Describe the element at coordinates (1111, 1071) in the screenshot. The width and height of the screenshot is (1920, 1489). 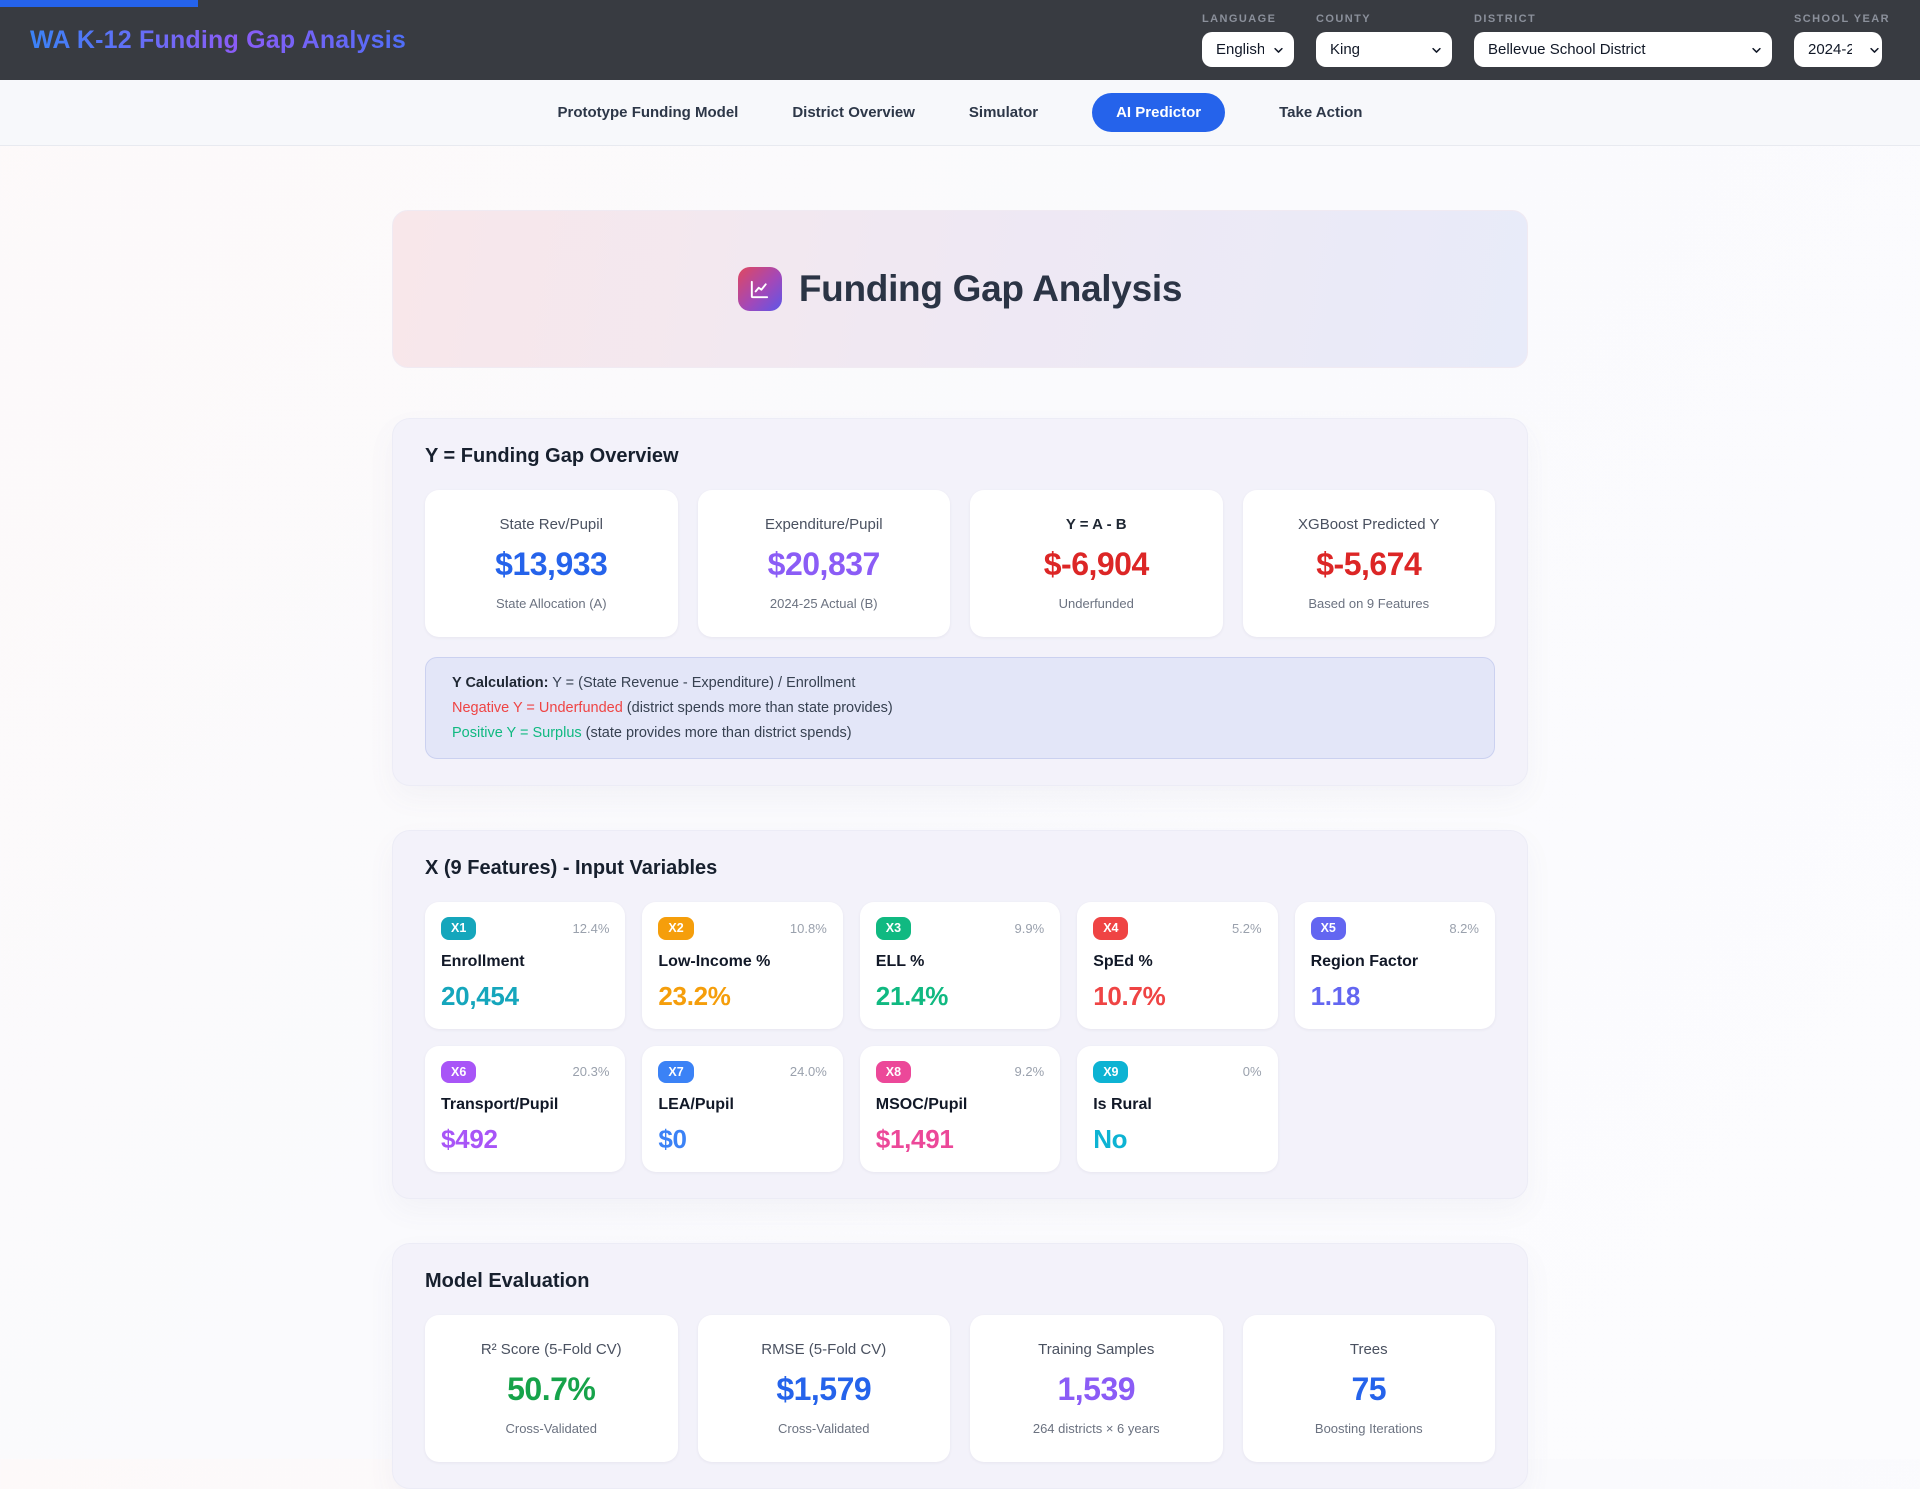
I see `feature-badge: X9` at that location.